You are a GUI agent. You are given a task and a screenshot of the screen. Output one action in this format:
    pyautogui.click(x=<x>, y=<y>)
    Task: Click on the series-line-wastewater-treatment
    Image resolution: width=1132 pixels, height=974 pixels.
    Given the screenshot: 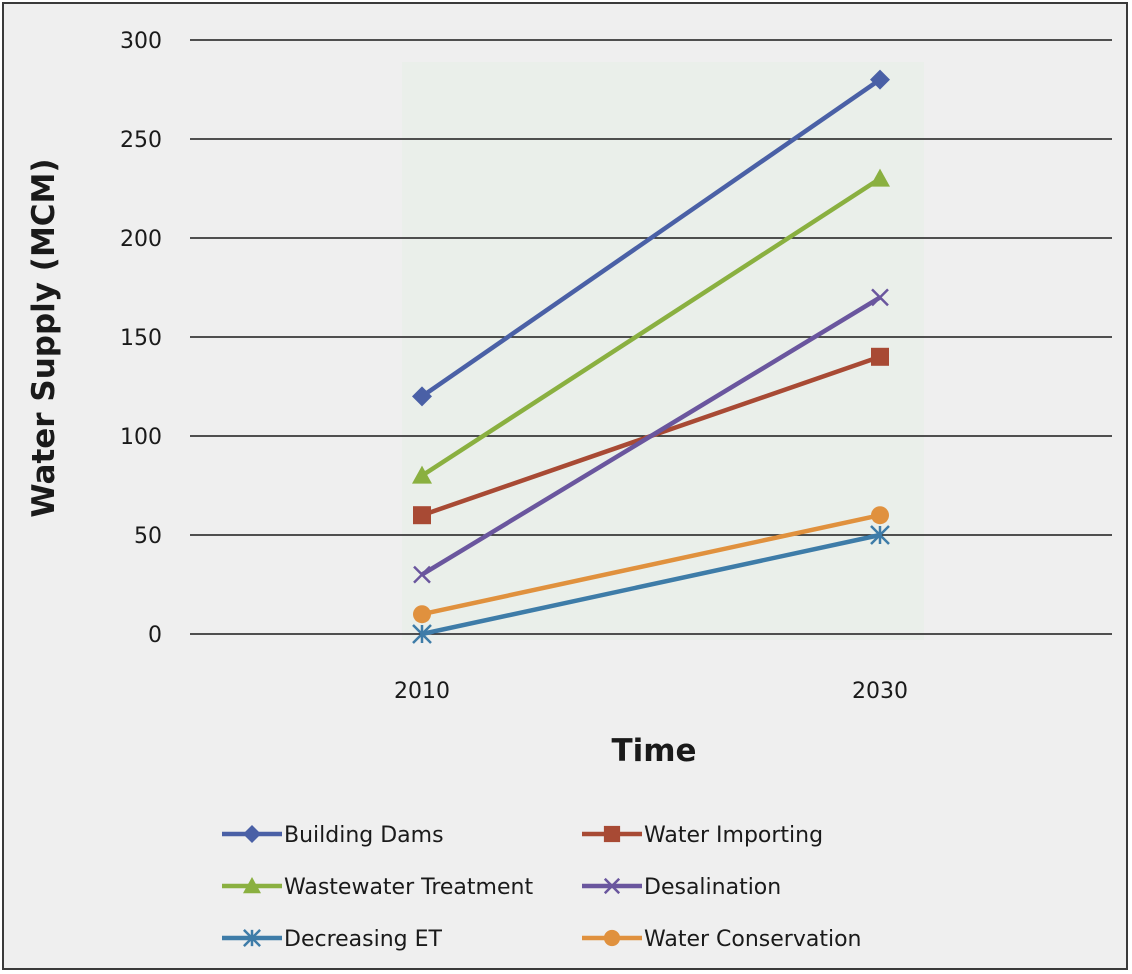 What is the action you would take?
    pyautogui.click(x=651, y=327)
    